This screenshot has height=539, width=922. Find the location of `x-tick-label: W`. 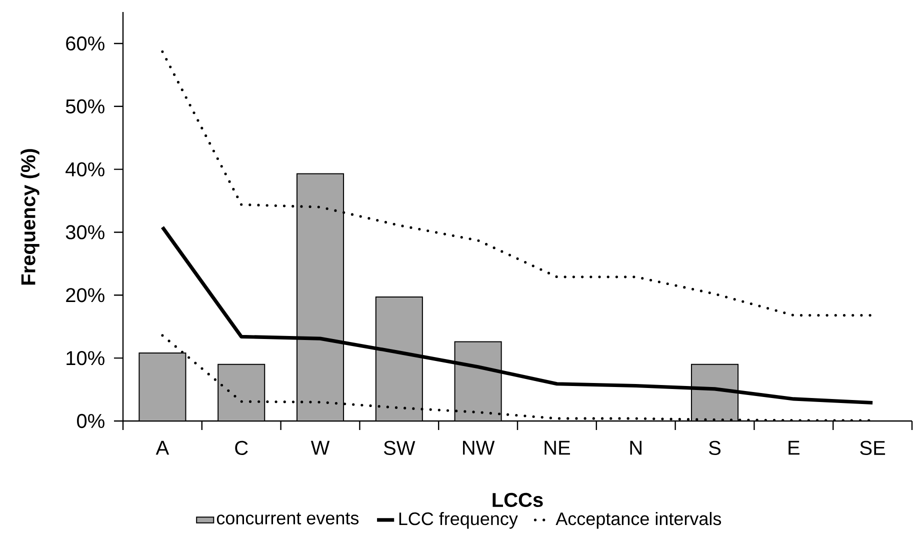

x-tick-label: W is located at coordinates (320, 447).